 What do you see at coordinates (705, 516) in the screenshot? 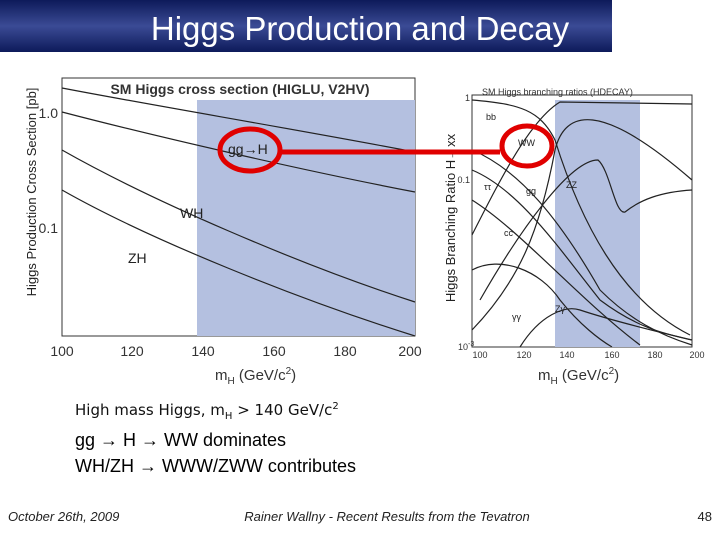
I see `page-number: 48` at bounding box center [705, 516].